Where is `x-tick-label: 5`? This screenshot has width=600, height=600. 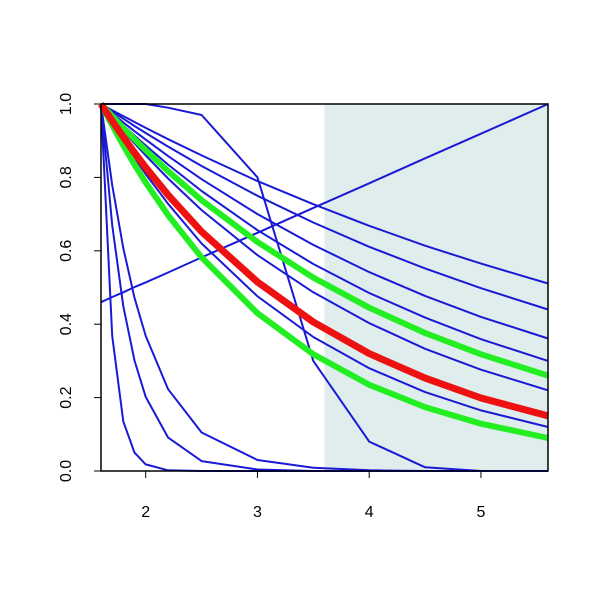
x-tick-label: 5 is located at coordinates (480, 512).